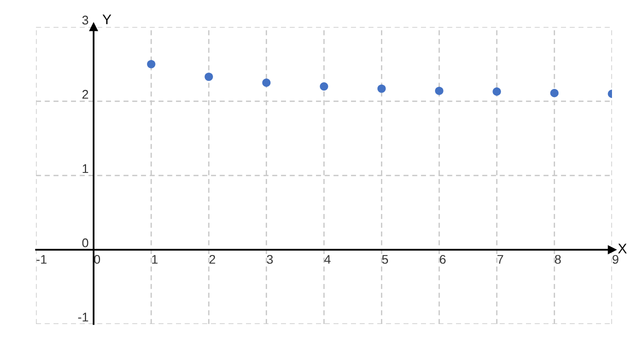 This screenshot has height=359, width=640. What do you see at coordinates (83, 317) in the screenshot?
I see `y-tick-label: -1` at bounding box center [83, 317].